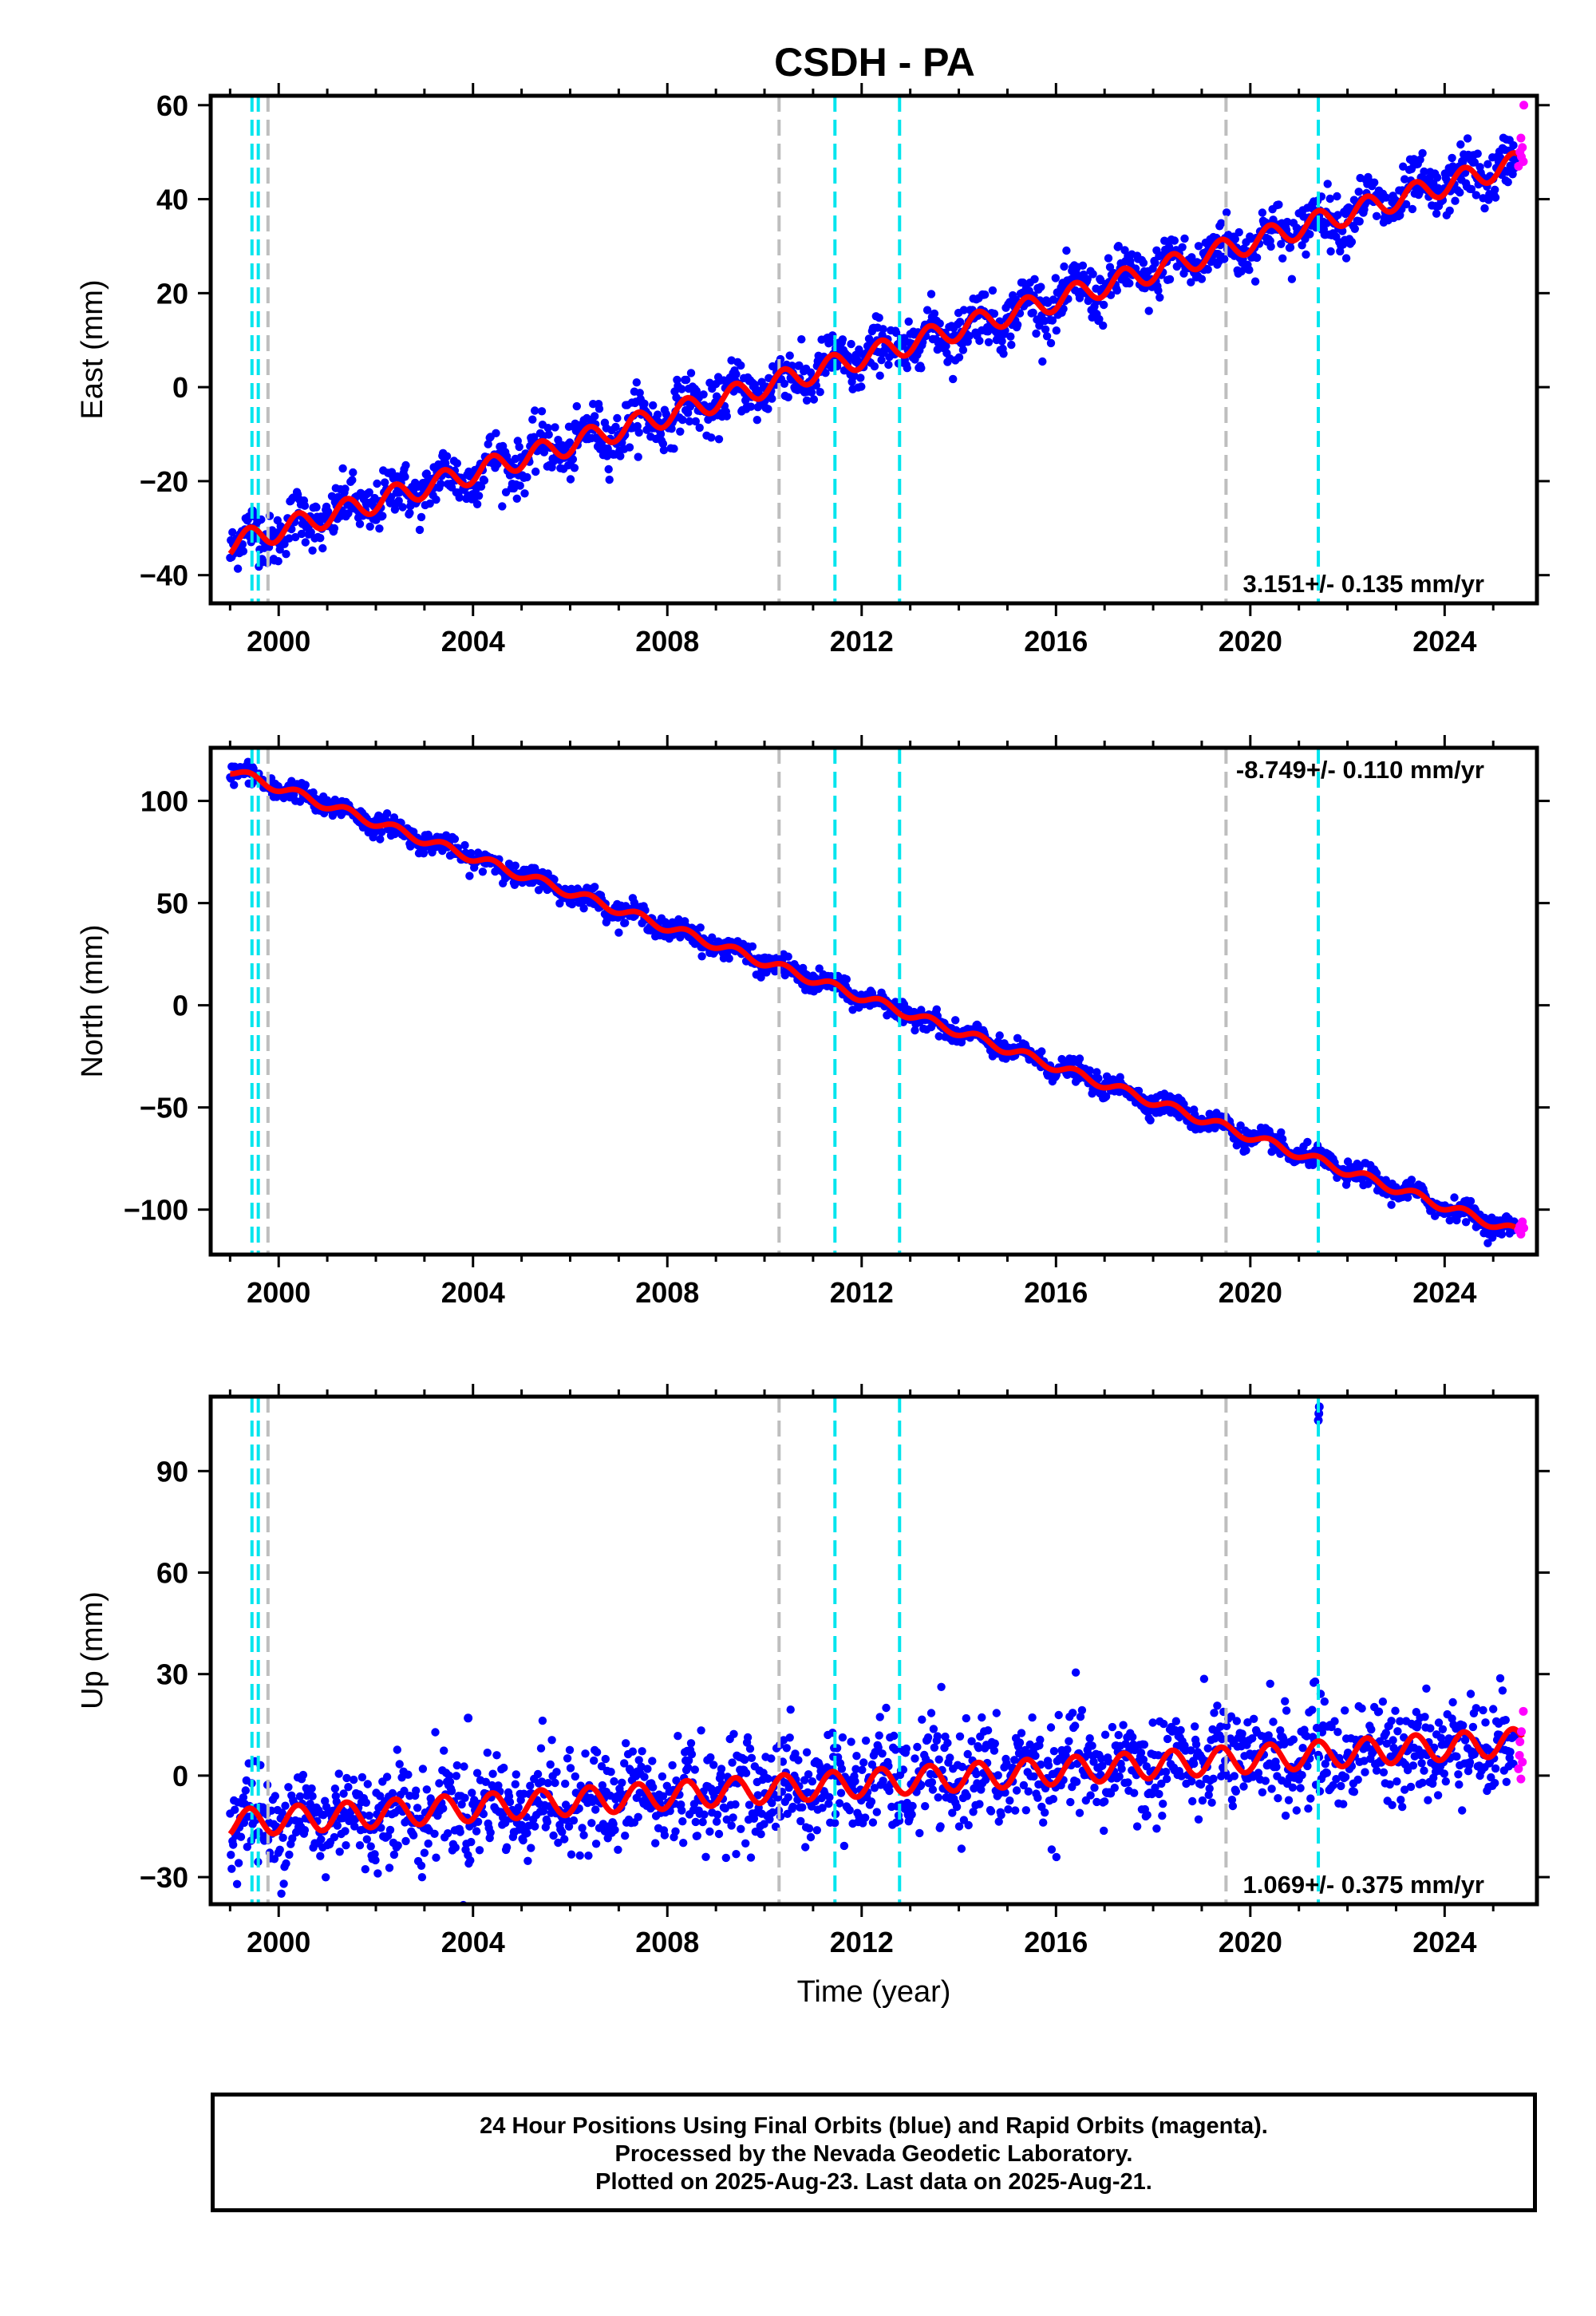 The height and width of the screenshot is (2316, 1596). I want to click on y-tick-label: 40, so click(172, 200).